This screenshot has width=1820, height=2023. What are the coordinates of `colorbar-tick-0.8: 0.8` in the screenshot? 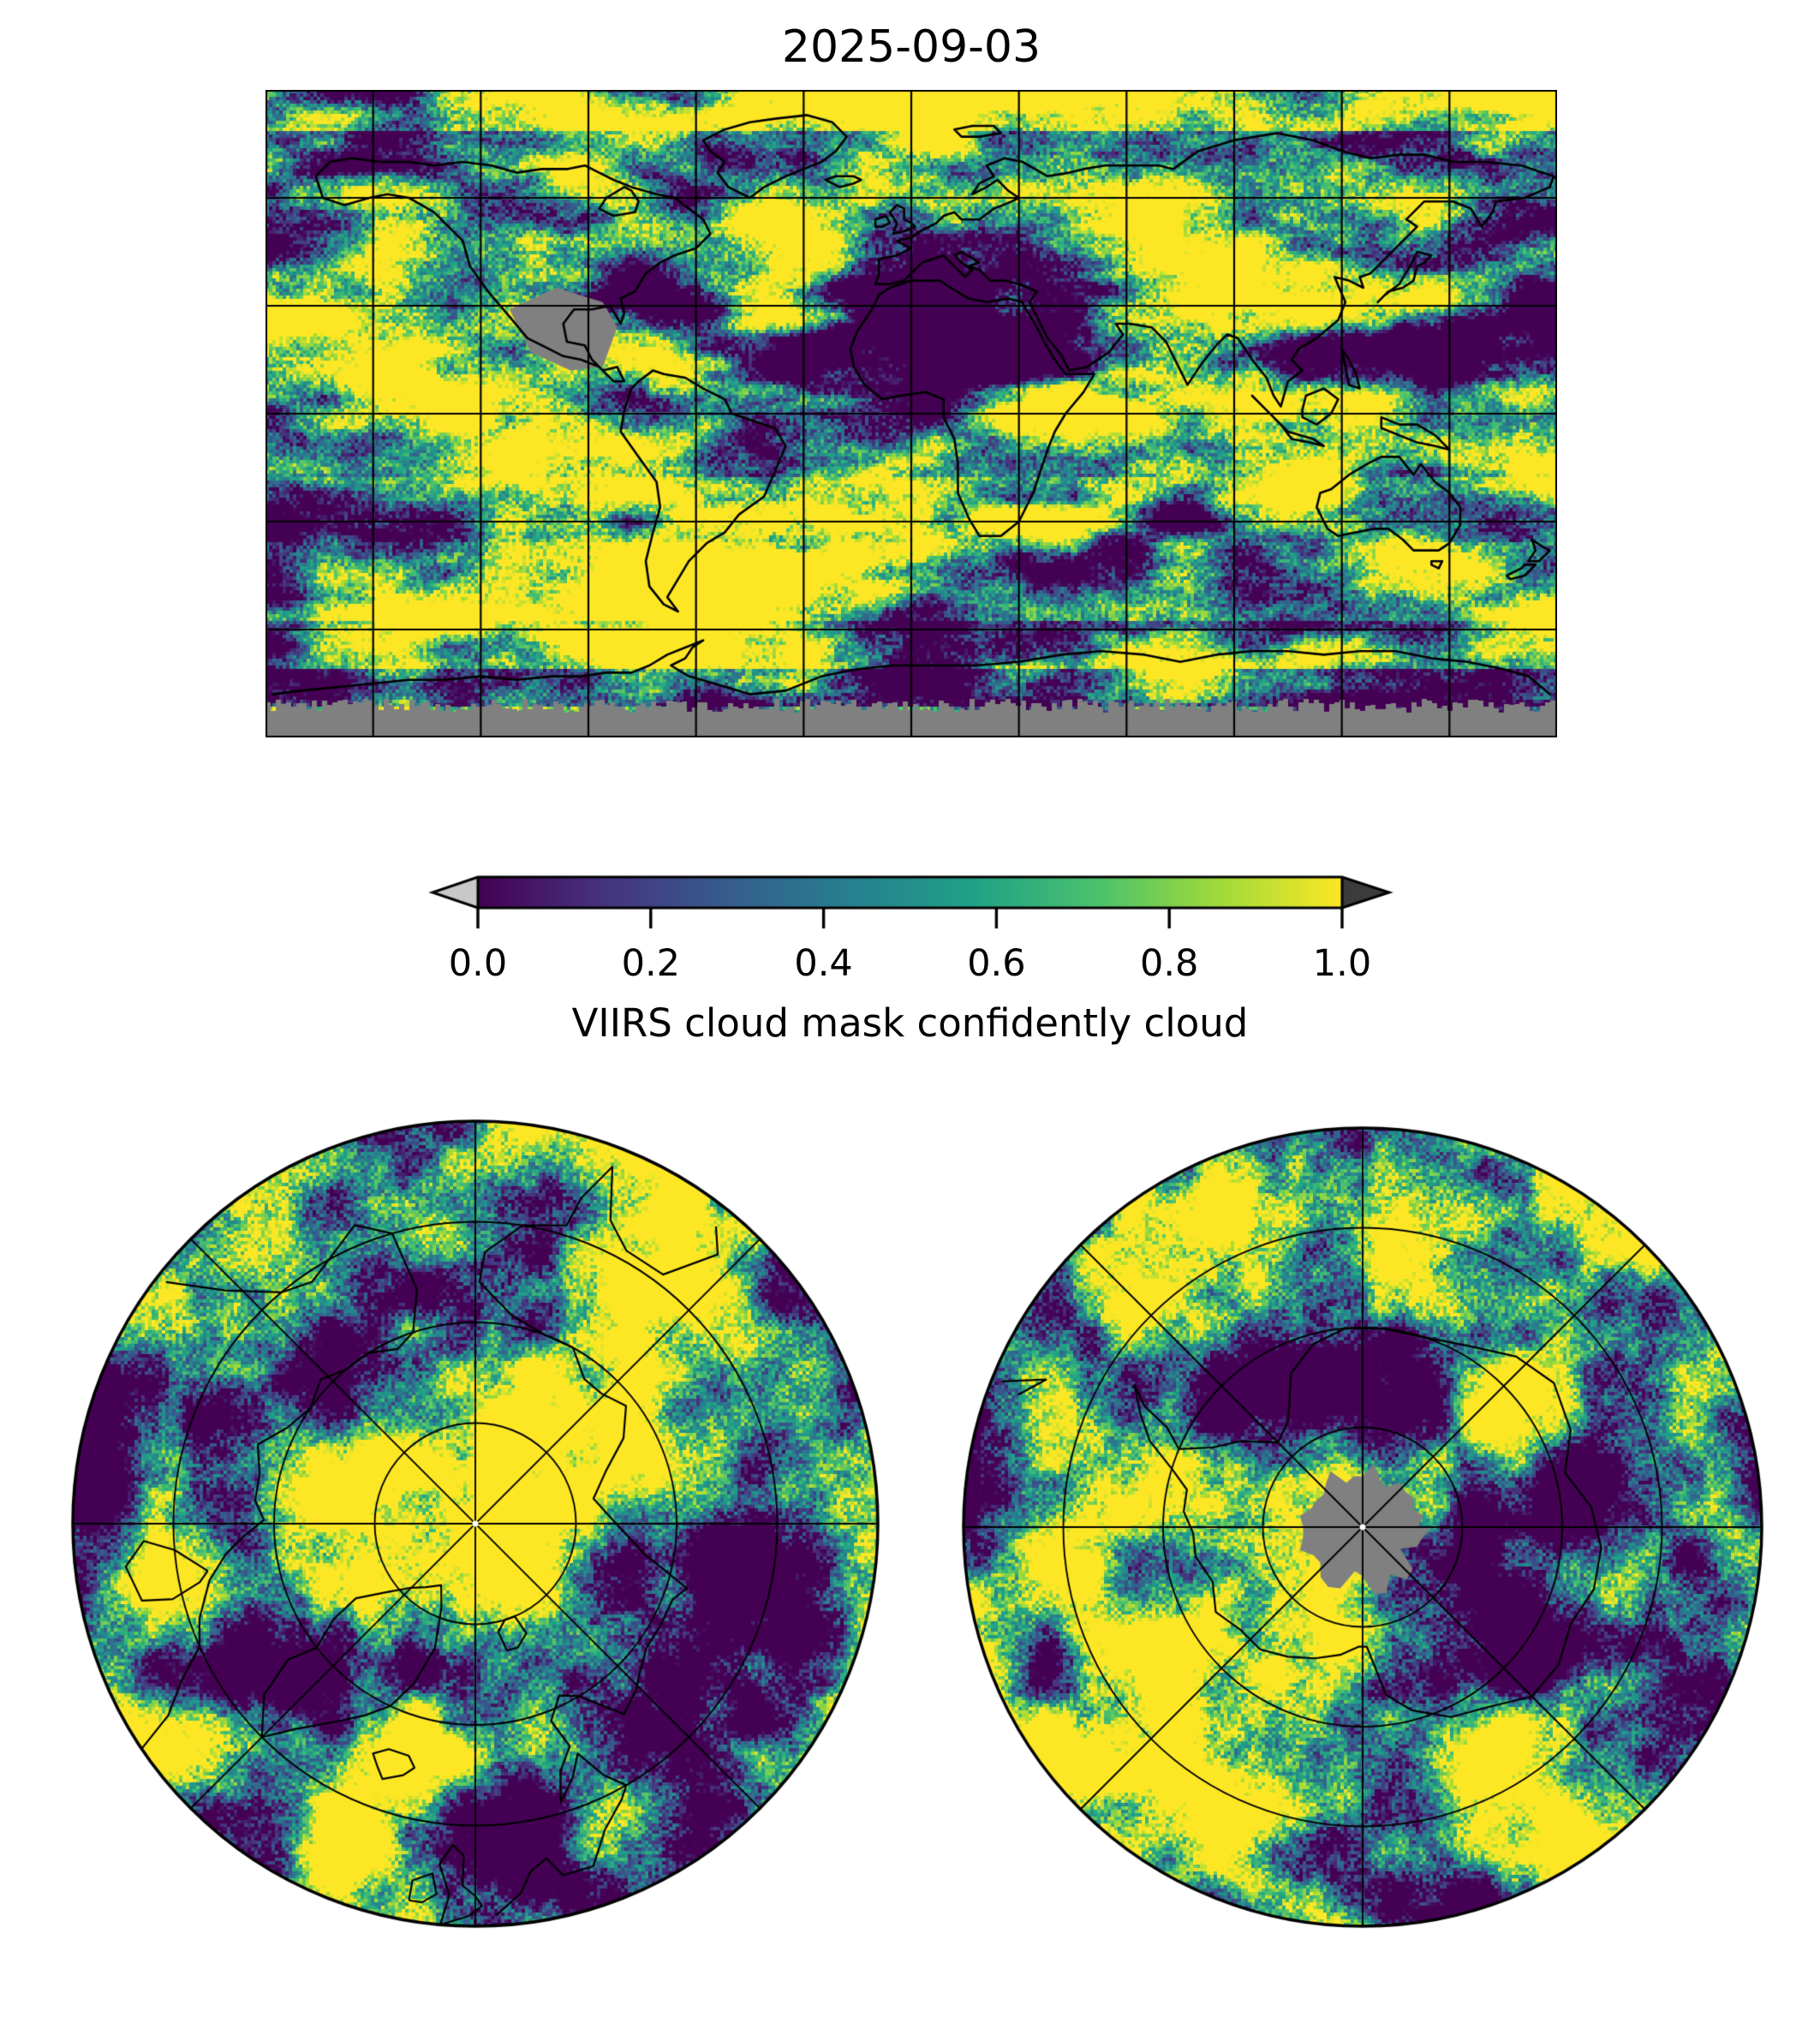 It's located at (1169, 963).